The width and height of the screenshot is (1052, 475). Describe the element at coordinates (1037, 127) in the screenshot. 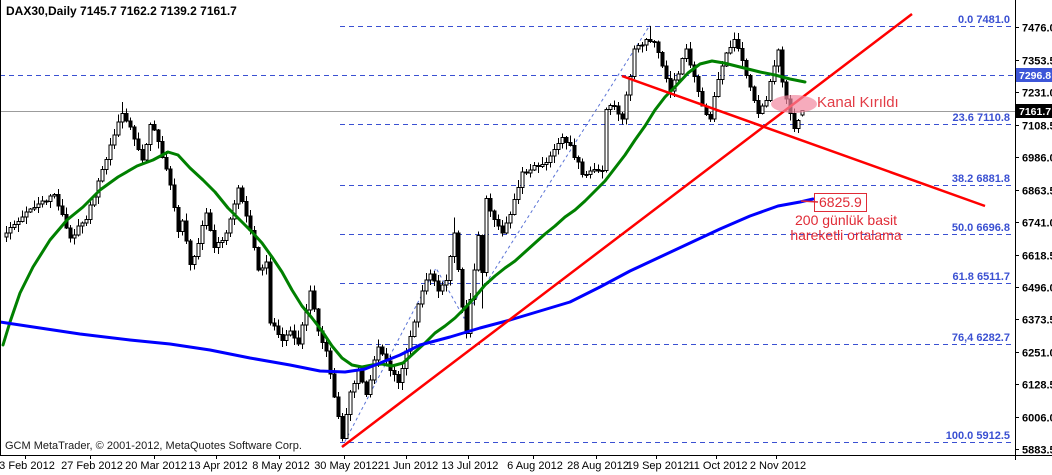

I see `svg-text: 7108.5` at that location.